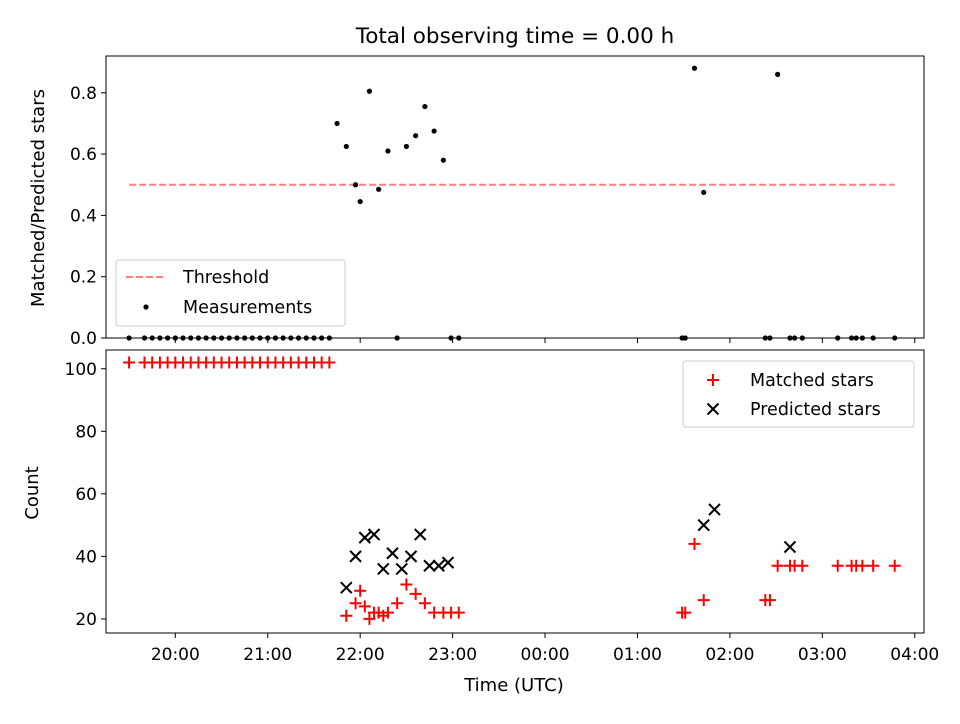 This screenshot has height=724, width=960. I want to click on x-tick-label: 21:00, so click(267, 655).